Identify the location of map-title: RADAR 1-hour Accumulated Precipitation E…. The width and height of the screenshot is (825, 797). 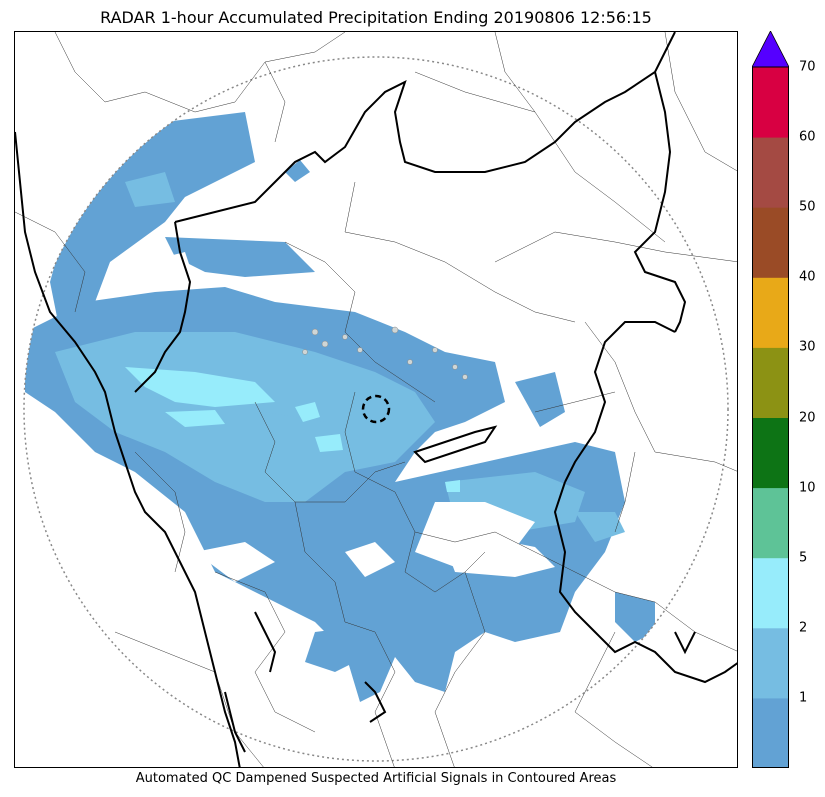
(376, 17).